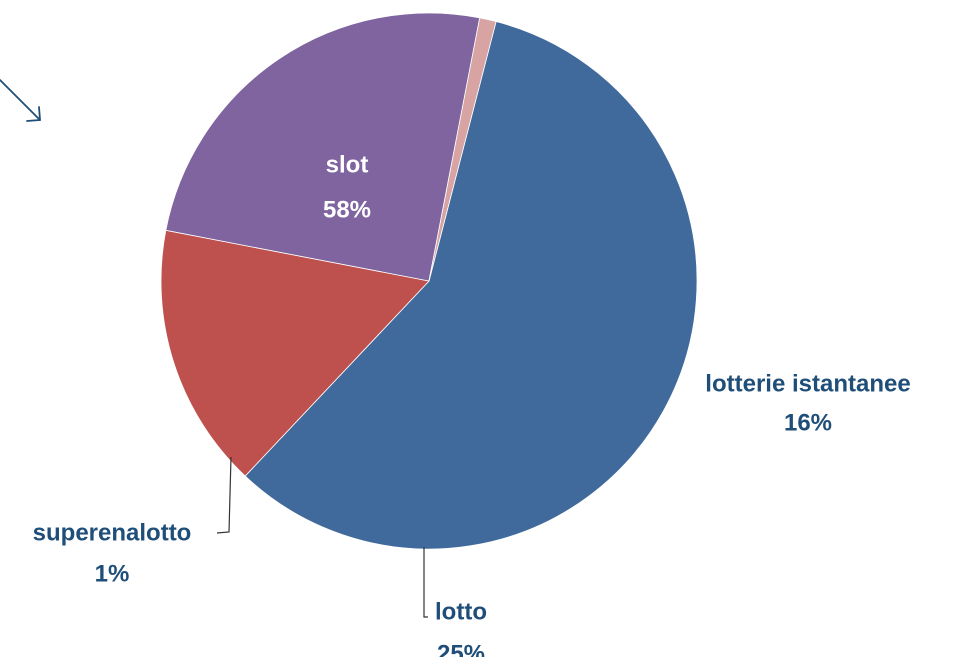 Image resolution: width=955 pixels, height=657 pixels. What do you see at coordinates (347, 210) in the screenshot?
I see `slice-value-slot: 58%` at bounding box center [347, 210].